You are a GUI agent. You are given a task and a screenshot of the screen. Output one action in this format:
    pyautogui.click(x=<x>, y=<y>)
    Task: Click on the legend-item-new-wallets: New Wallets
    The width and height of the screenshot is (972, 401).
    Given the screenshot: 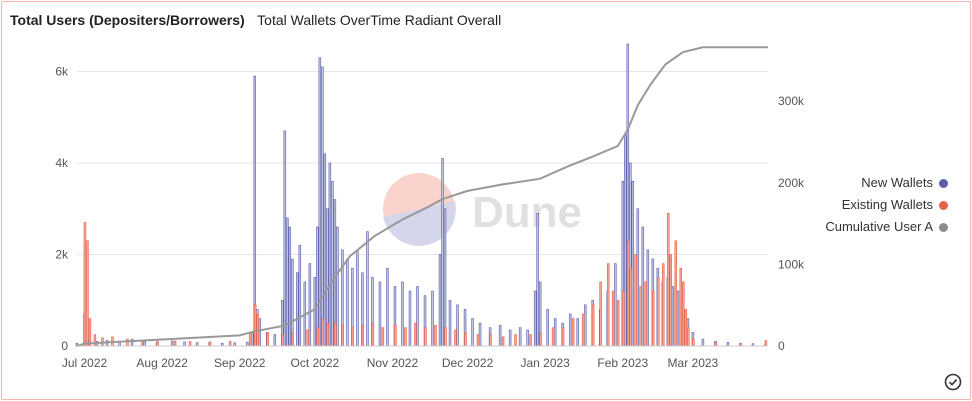 What is the action you would take?
    pyautogui.click(x=886, y=183)
    